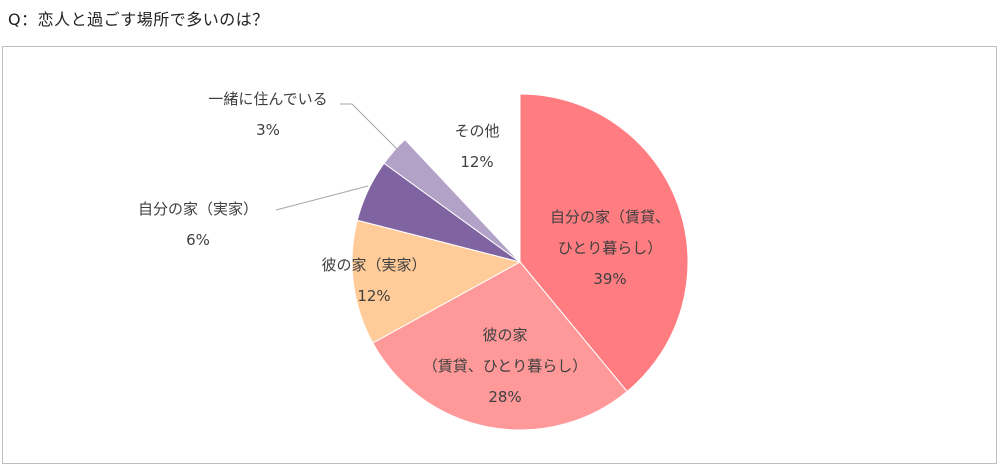  I want to click on slice-label-1: 彼の家 （賃貸、ひとり暮らし） 28%, so click(505, 366).